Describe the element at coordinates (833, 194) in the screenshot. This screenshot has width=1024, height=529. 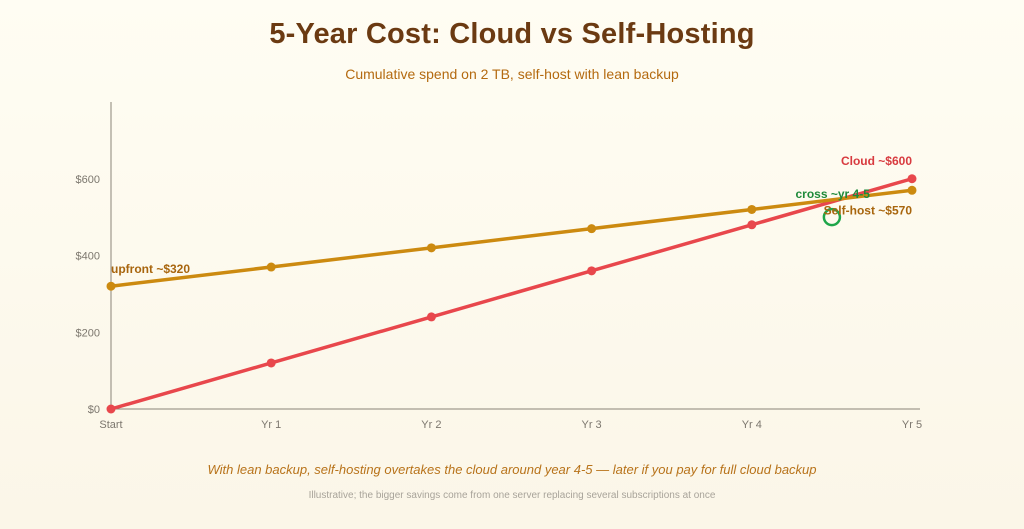
I see `annotation-label: cross ~yr 4-5` at that location.